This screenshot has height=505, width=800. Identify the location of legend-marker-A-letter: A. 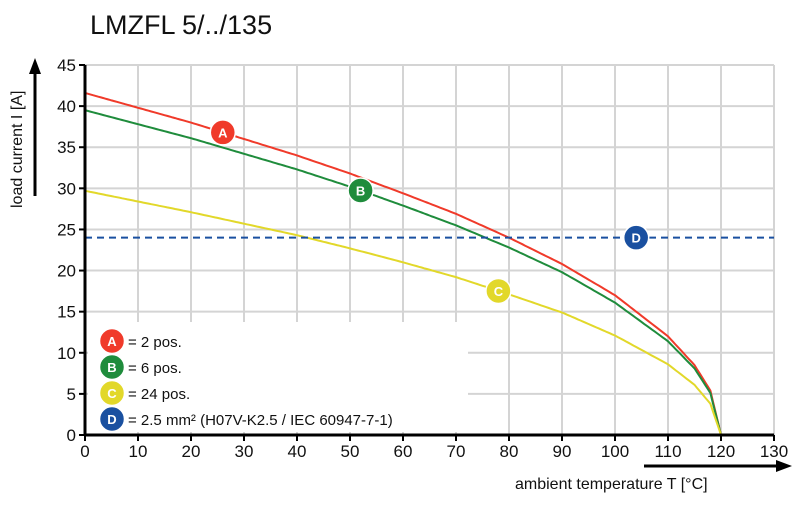
(112, 341).